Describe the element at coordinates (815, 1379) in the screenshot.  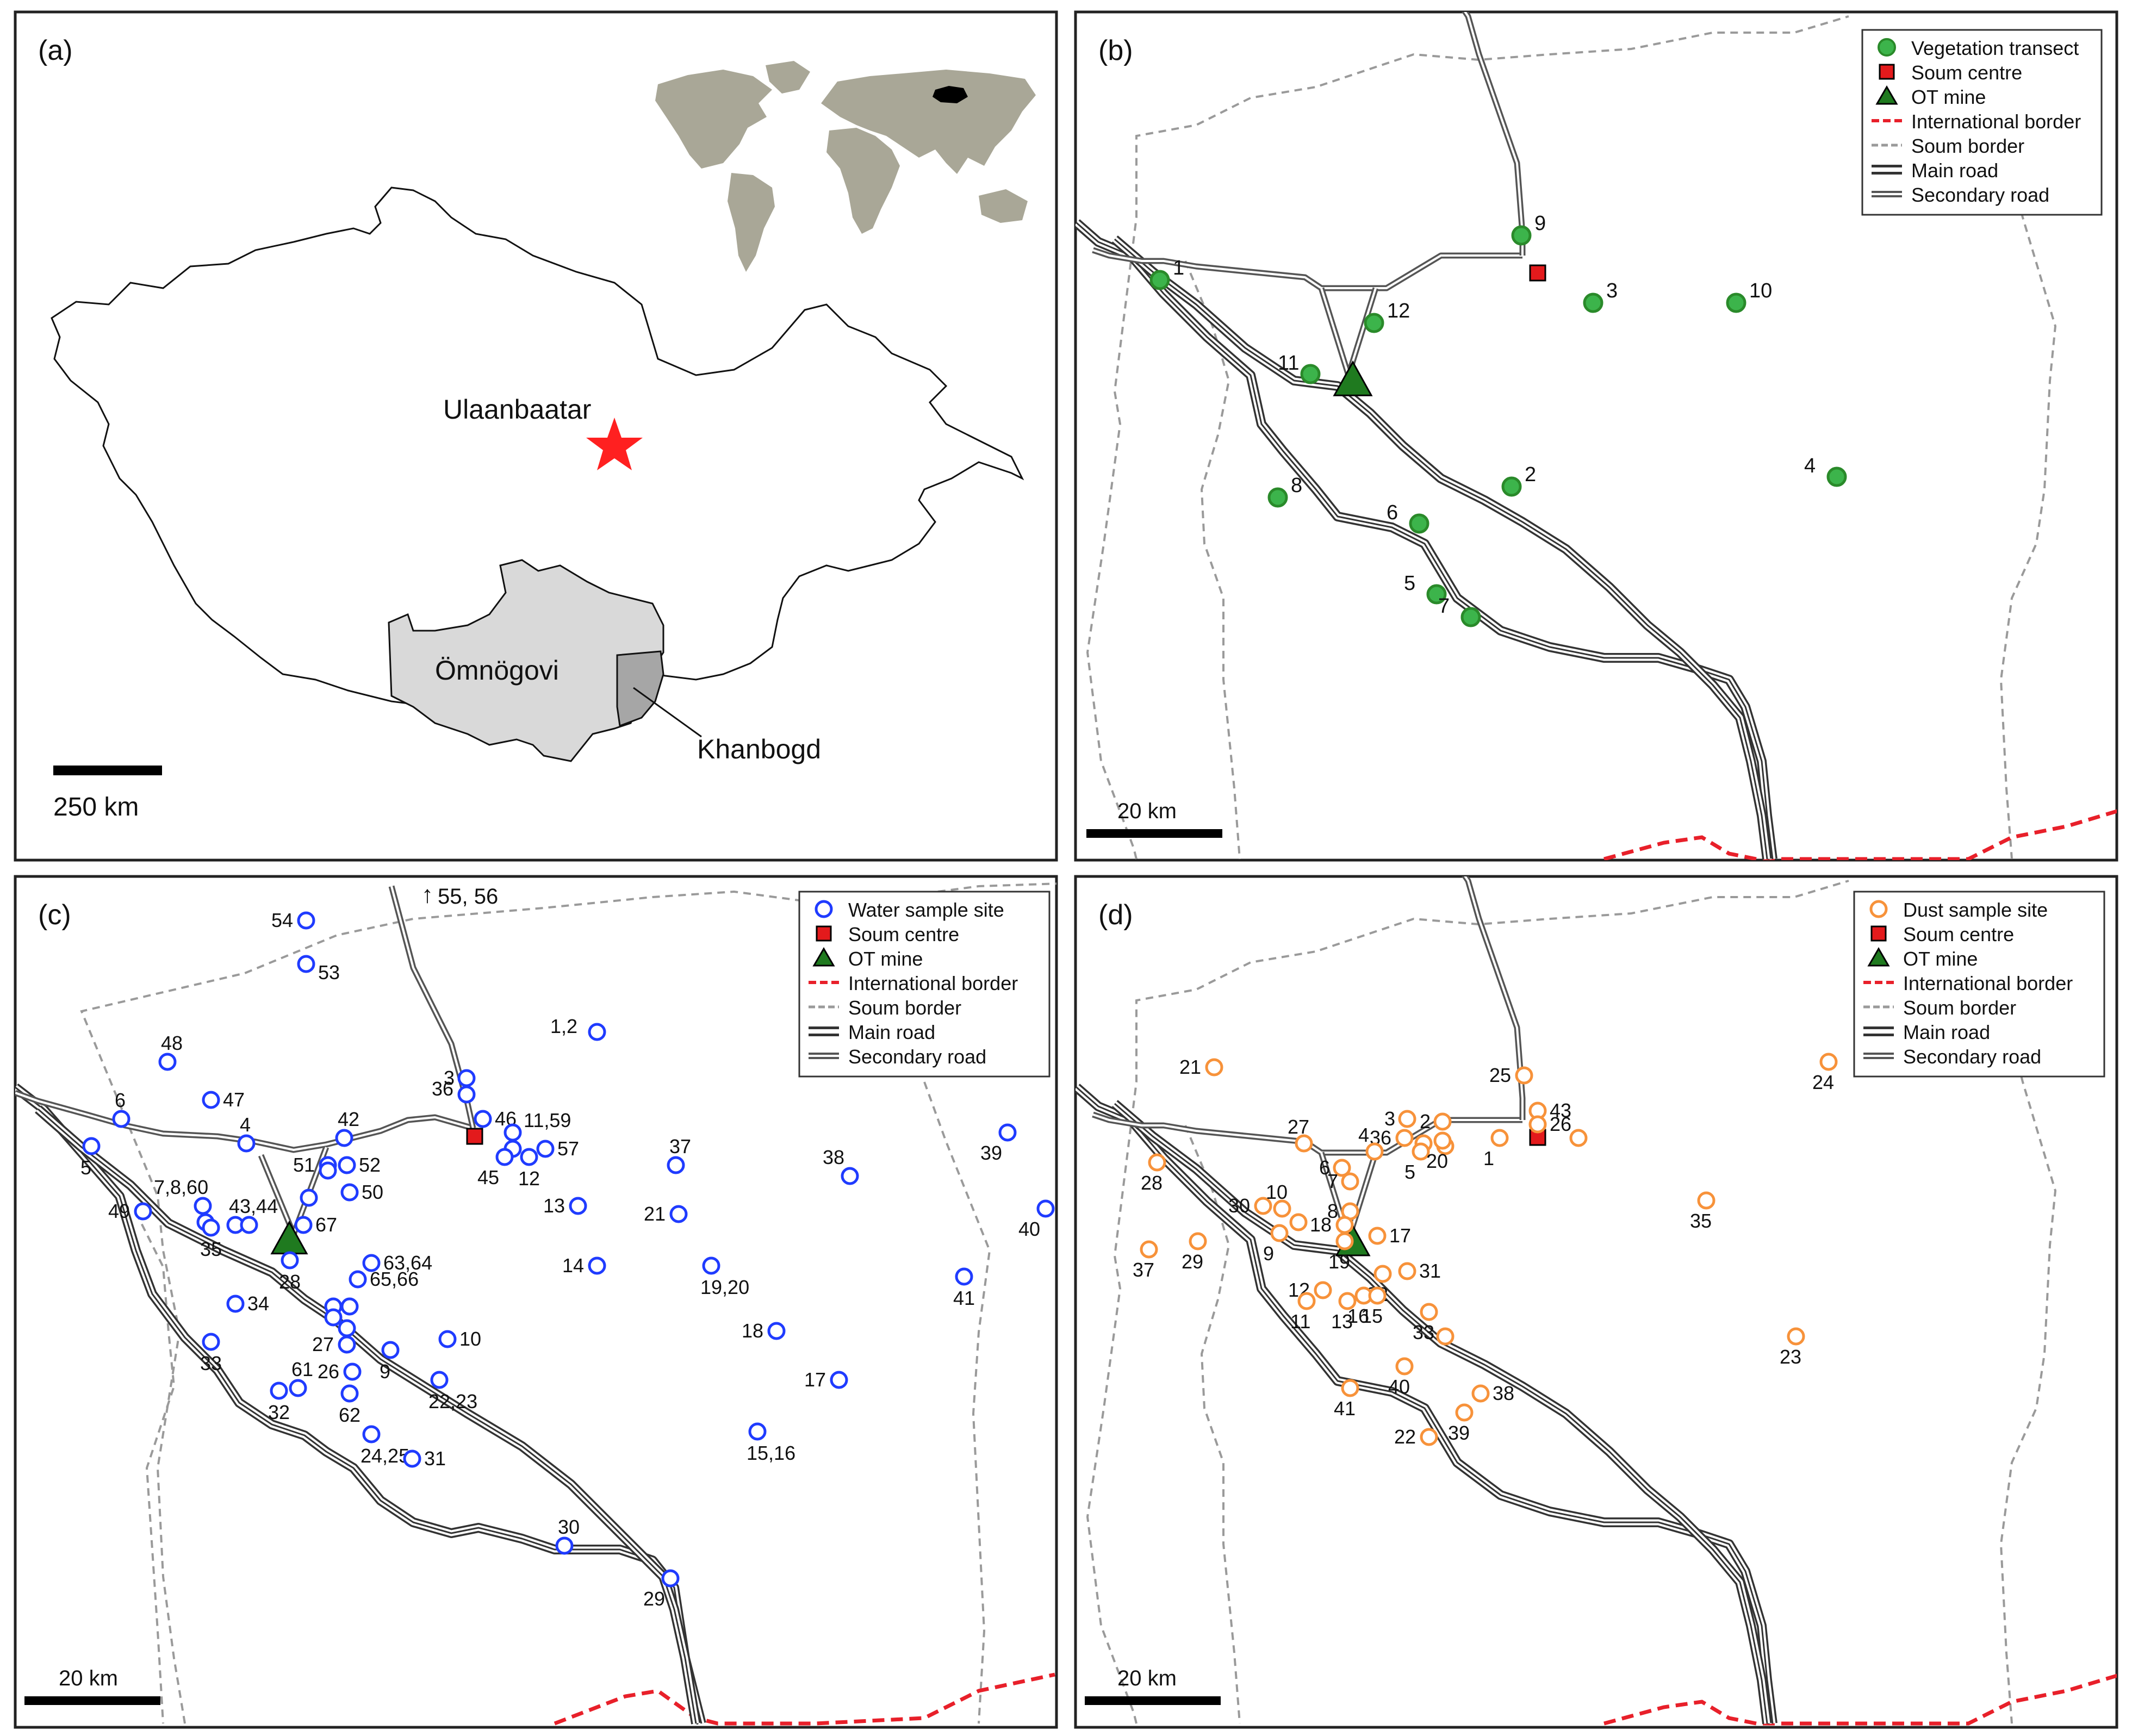
I see `water-sample-label: 17` at that location.